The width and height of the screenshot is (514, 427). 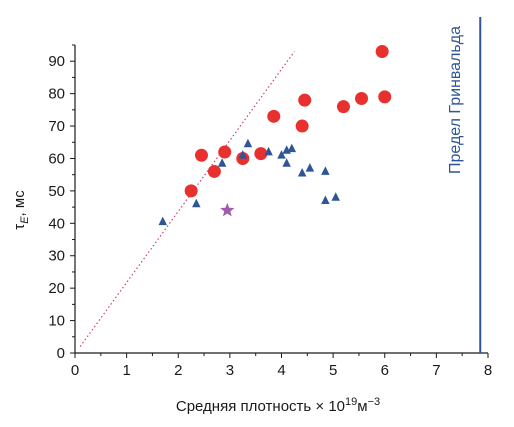 I want to click on x-axis-label-unit-exponent: −3, so click(x=374, y=402).